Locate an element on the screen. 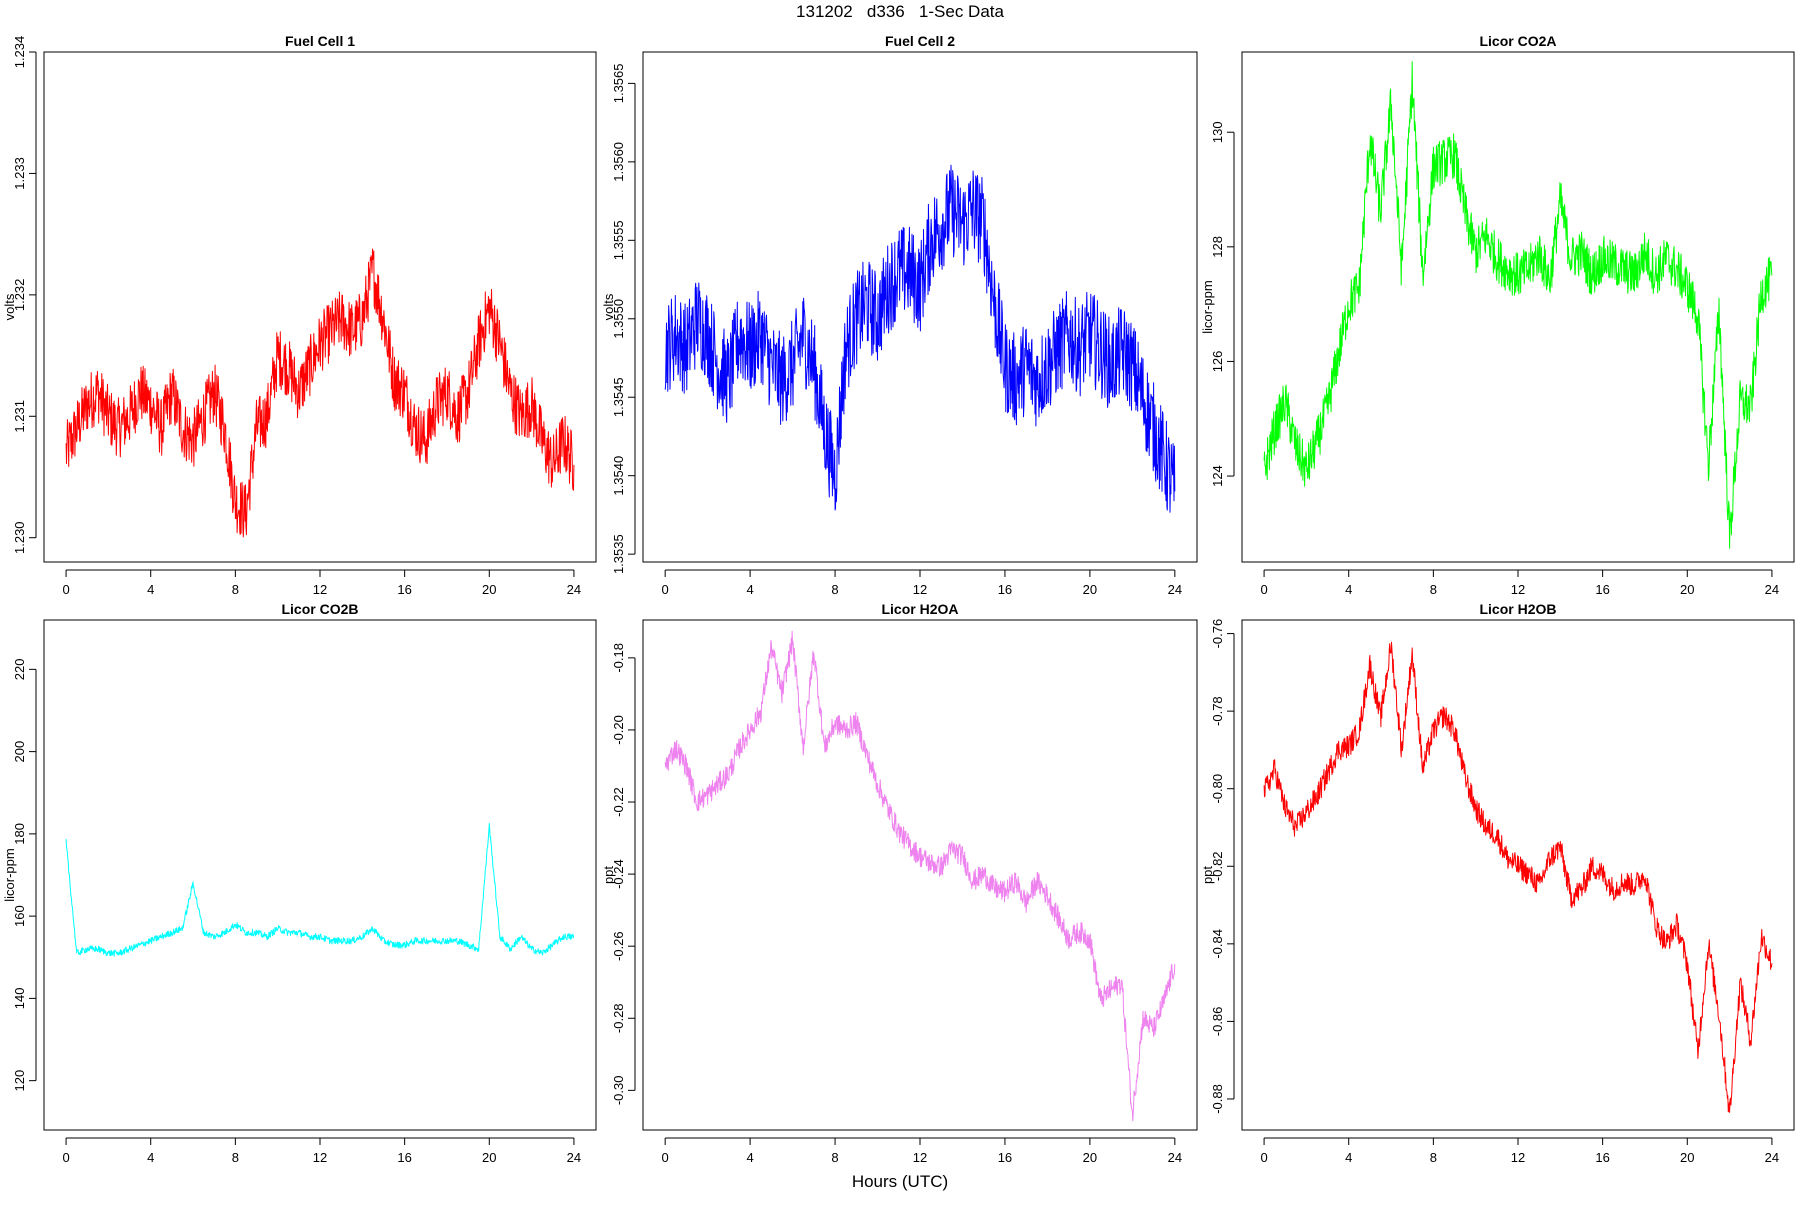  chart-1-y-tick-label: 1.234 is located at coordinates (19, 52).